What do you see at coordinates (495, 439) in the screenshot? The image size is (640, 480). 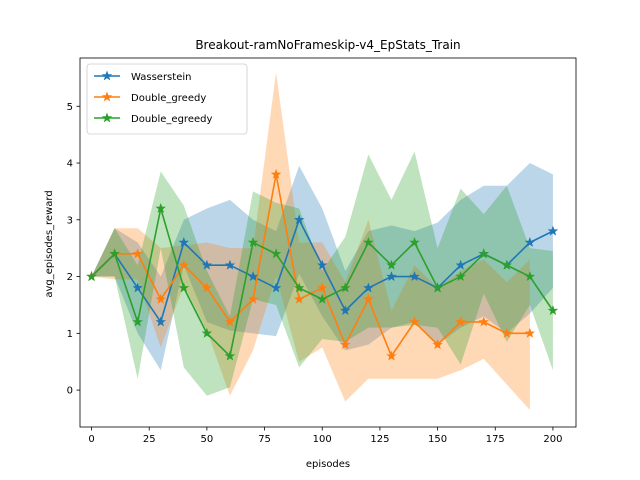 I see `x-tick-label: 175` at bounding box center [495, 439].